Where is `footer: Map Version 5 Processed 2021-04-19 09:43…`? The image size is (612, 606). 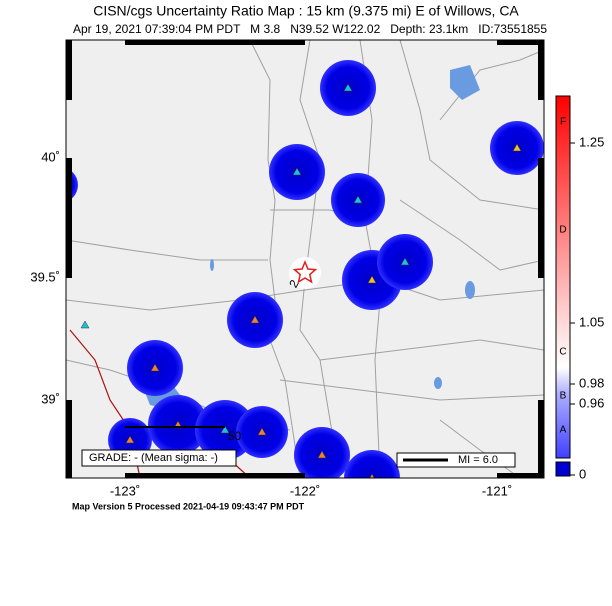 footer: Map Version 5 Processed 2021-04-19 09:43… is located at coordinates (188, 506).